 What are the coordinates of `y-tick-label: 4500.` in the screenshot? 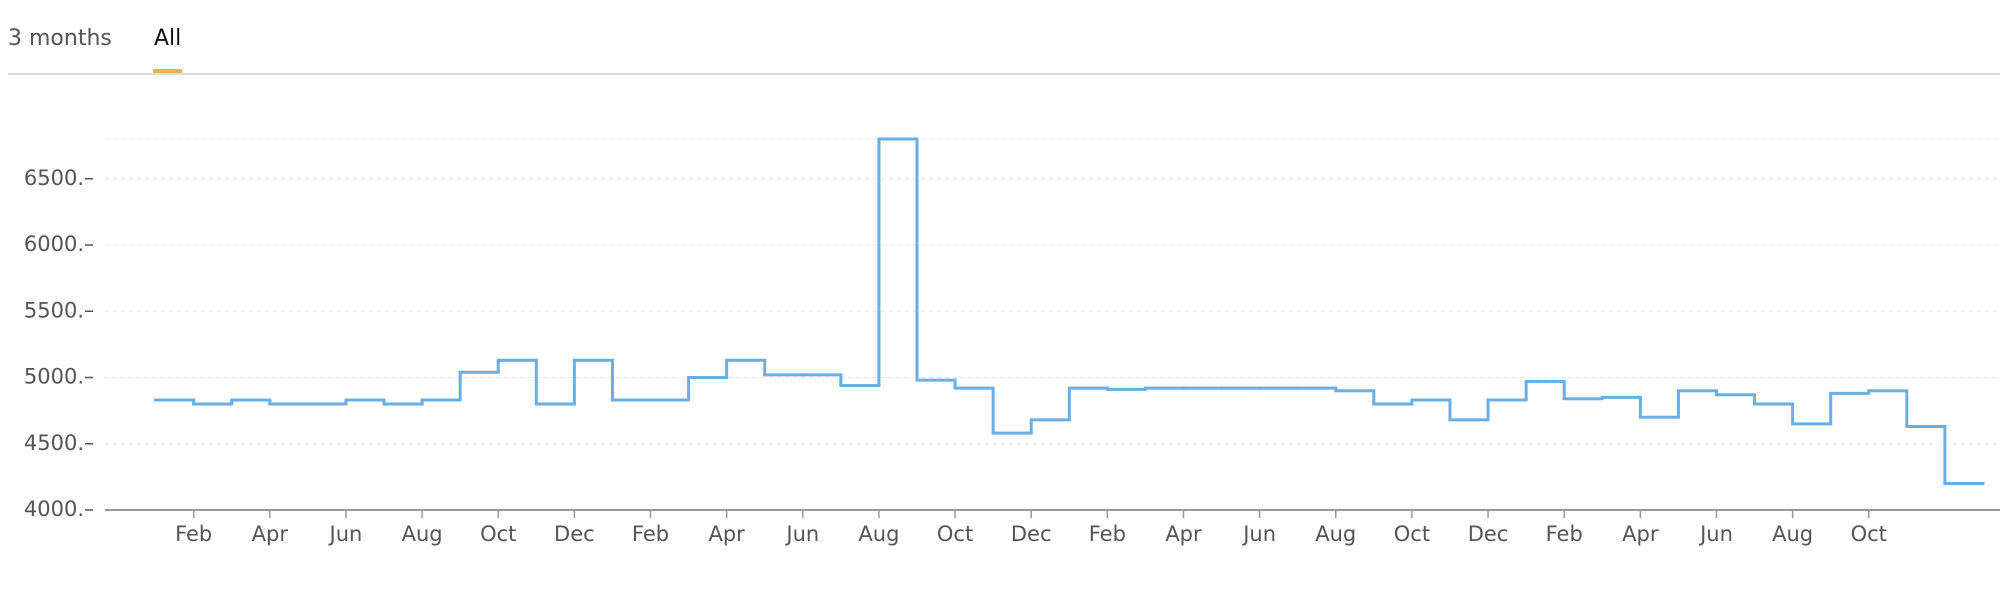 It's located at (54, 443).